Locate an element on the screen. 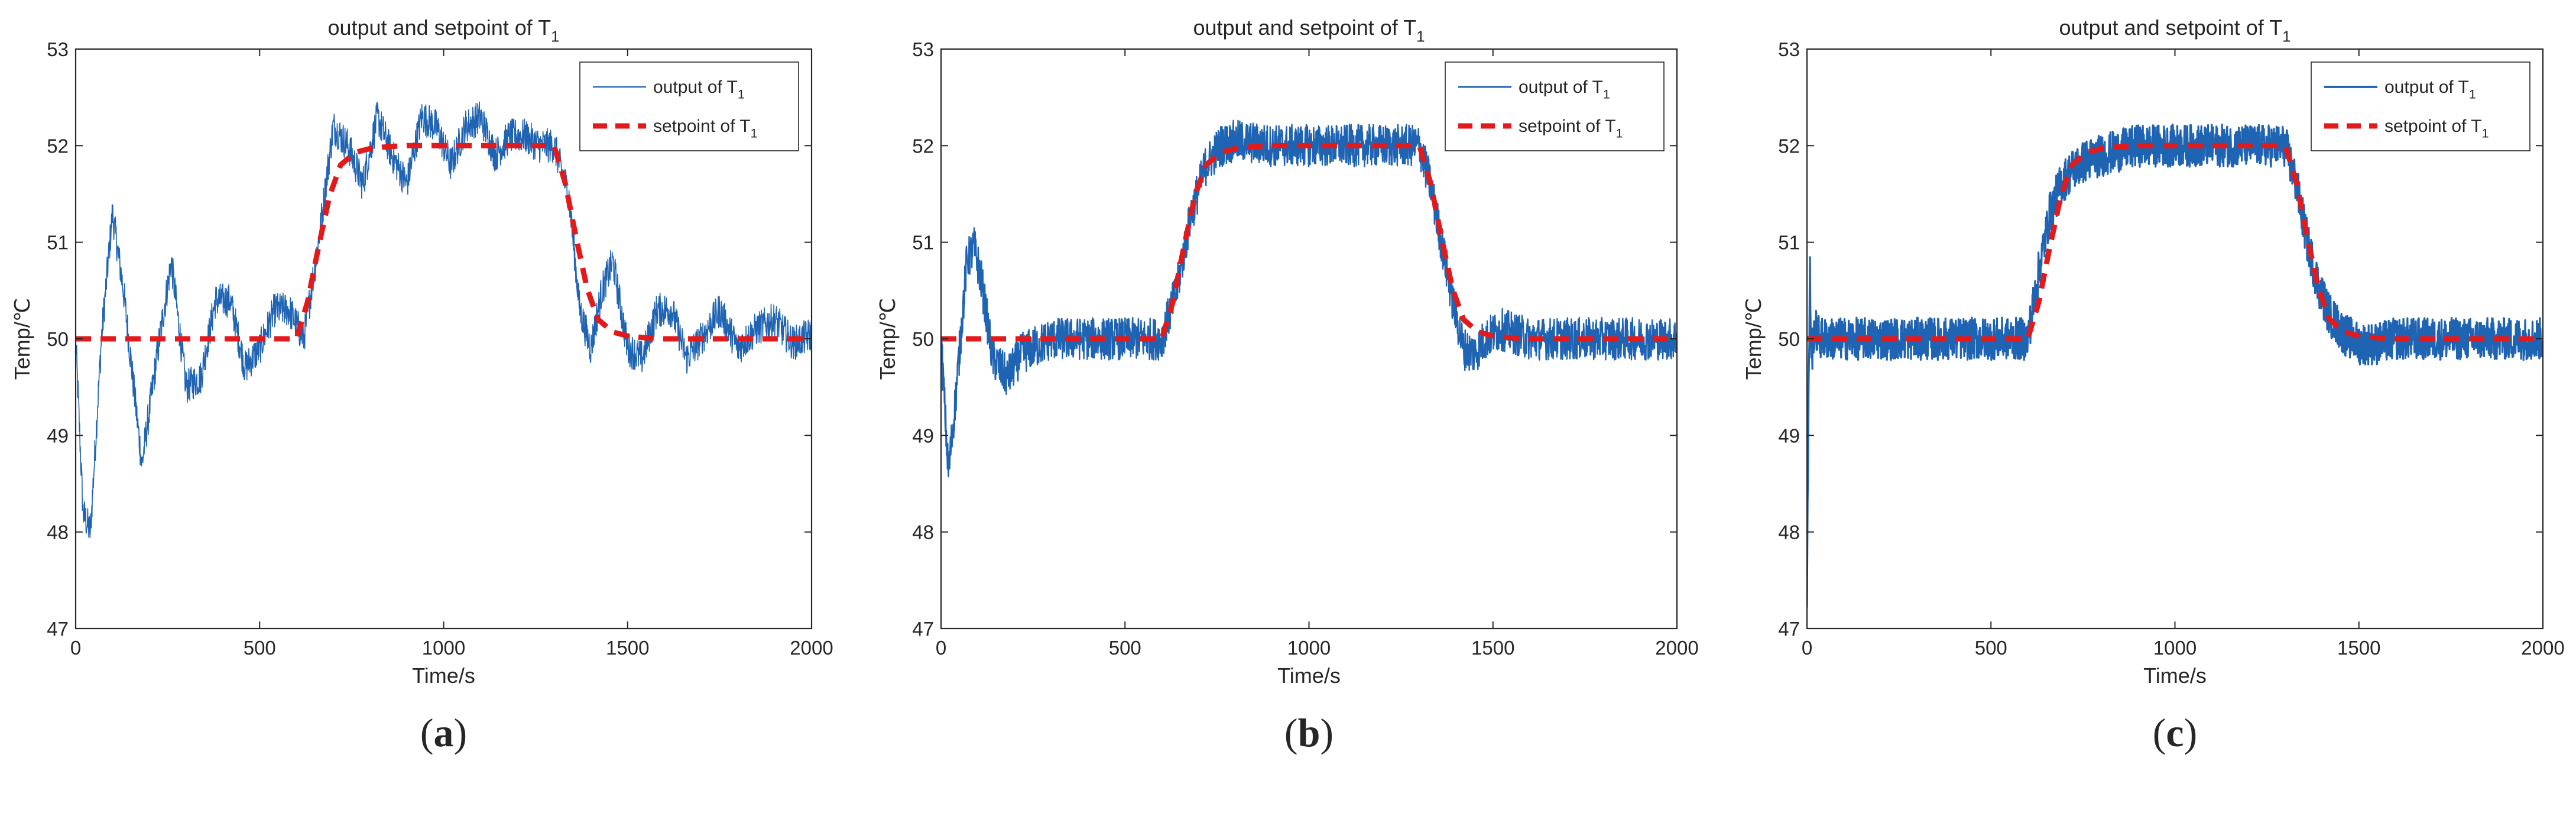  panel-label: (a) is located at coordinates (443, 733).